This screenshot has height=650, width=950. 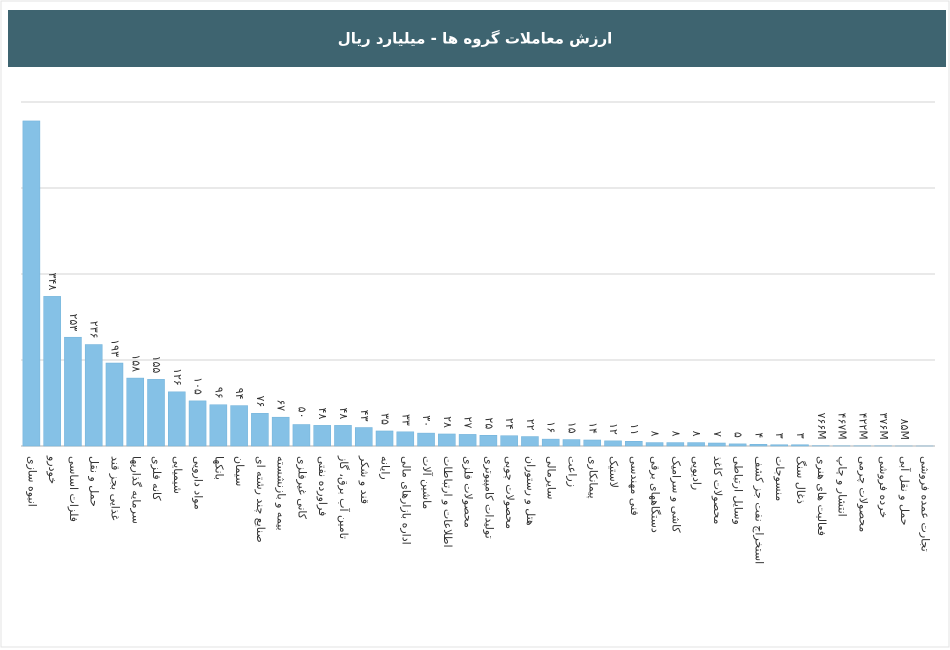 I want to click on x-tick-label: اداره بازارهای مالی, so click(x=405, y=500).